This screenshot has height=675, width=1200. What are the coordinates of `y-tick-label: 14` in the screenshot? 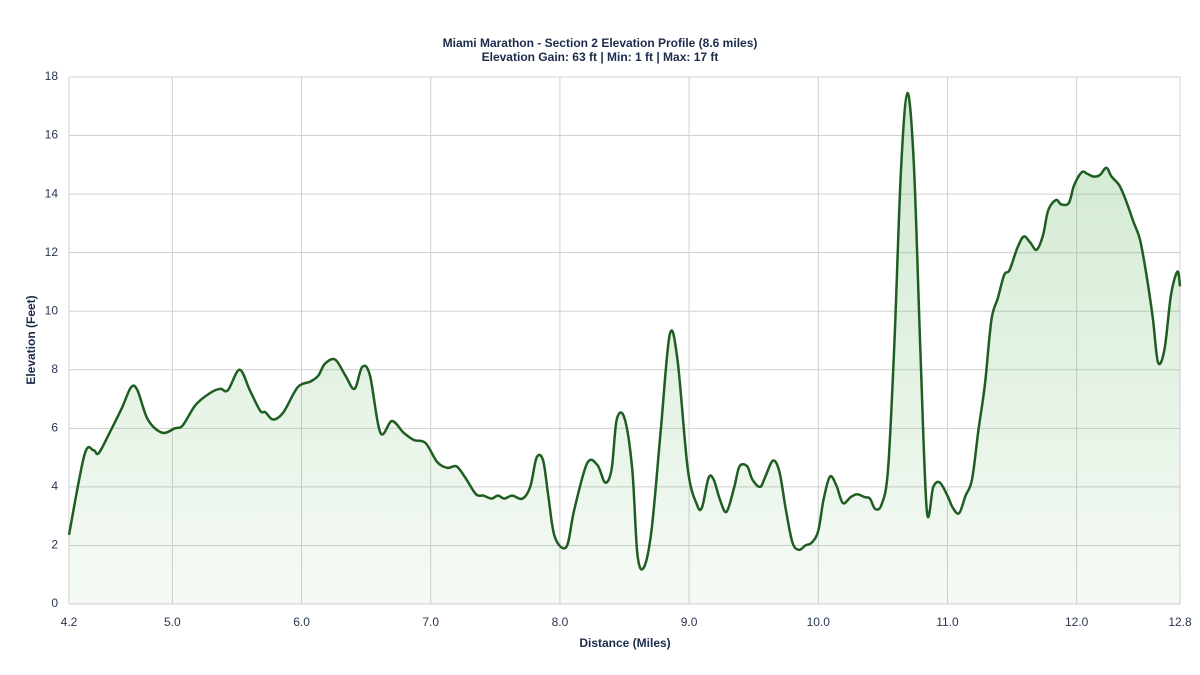 It's located at (52, 193).